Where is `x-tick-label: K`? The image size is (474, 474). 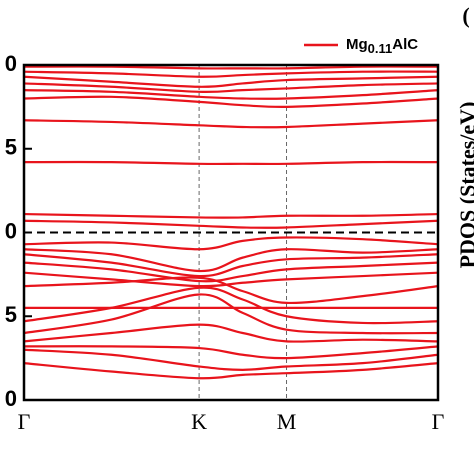
x-tick-label: K is located at coordinates (199, 421).